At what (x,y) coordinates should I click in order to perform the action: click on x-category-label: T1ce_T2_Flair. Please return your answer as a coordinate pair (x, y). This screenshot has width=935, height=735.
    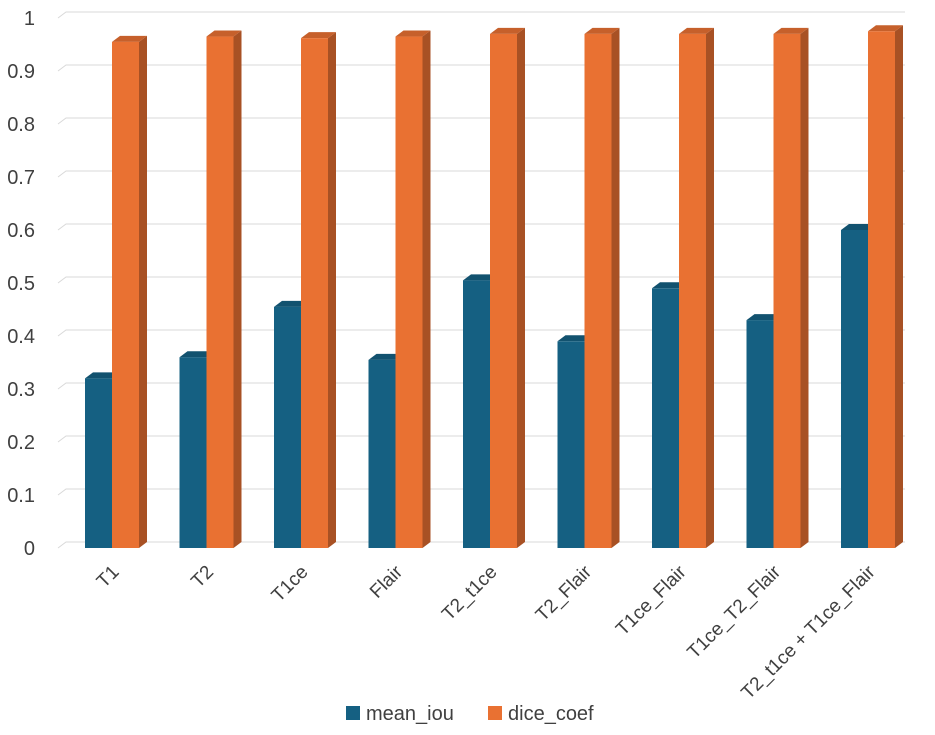
    Looking at the image, I should click on (735, 612).